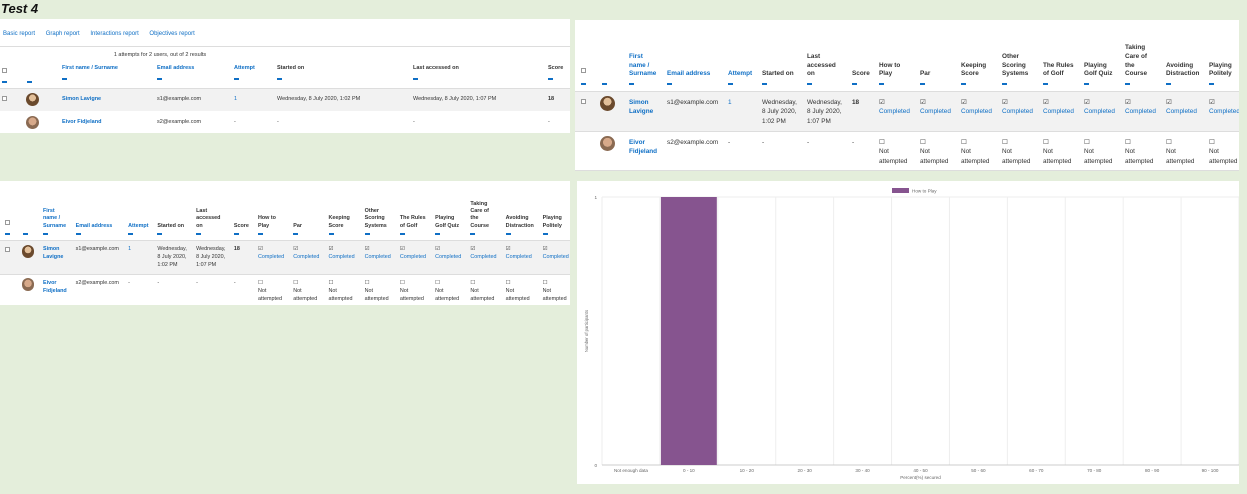 Image resolution: width=1247 pixels, height=494 pixels. I want to click on header-q8: Avoiding Distraction, so click(519, 222).